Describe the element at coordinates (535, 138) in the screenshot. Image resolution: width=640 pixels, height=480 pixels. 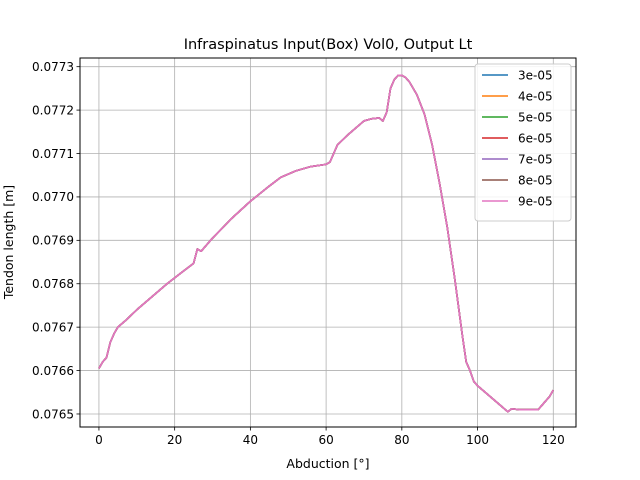
I see `legend-label: 6e-05` at that location.